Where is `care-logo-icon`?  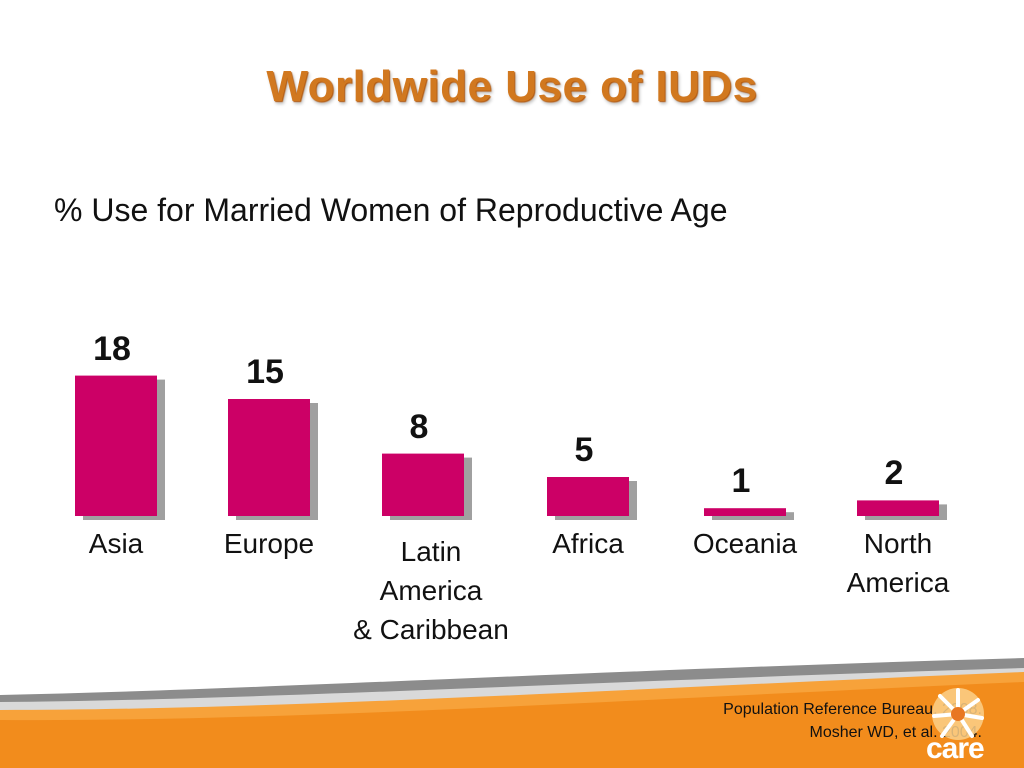
care-logo-icon is located at coordinates (958, 714).